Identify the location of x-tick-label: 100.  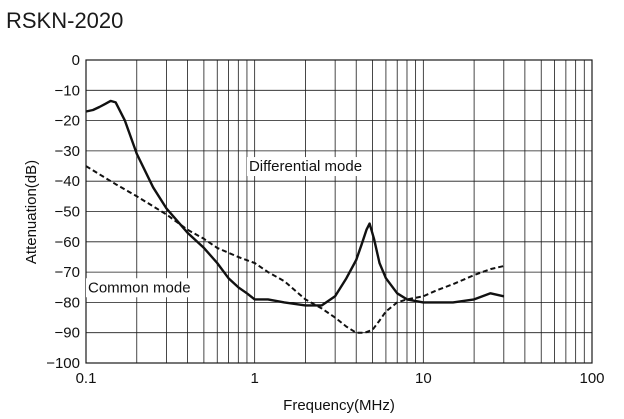
(591, 378).